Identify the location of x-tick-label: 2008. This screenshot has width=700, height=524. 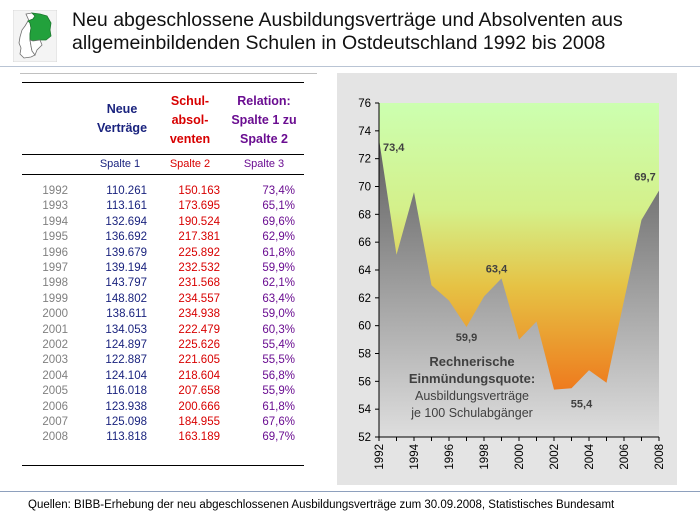
(660, 457).